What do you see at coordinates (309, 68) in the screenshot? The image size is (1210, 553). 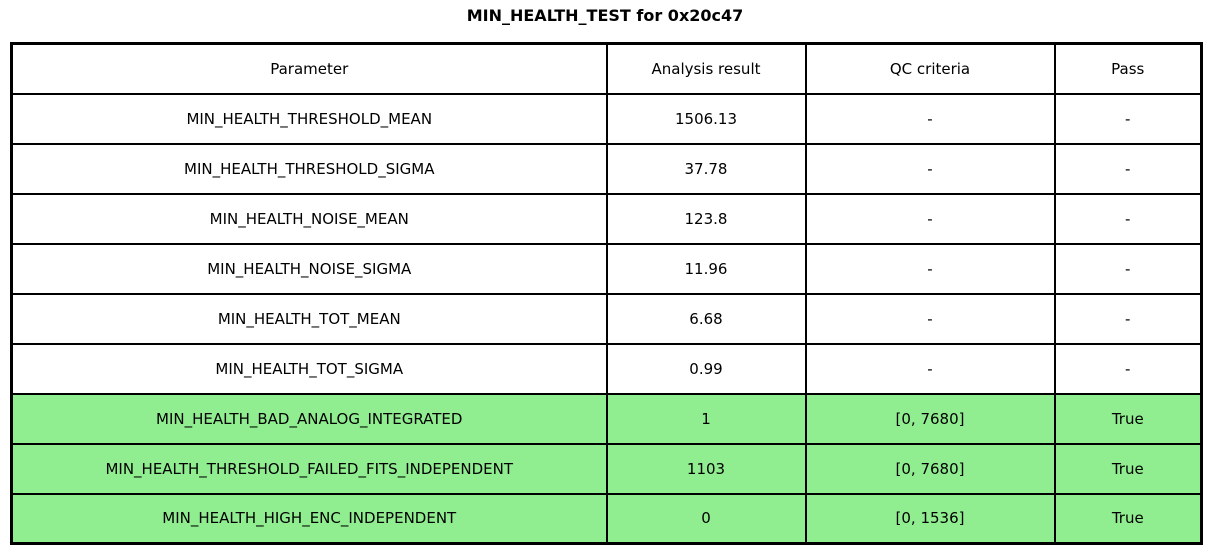 I see `header-parameter: Parameter` at bounding box center [309, 68].